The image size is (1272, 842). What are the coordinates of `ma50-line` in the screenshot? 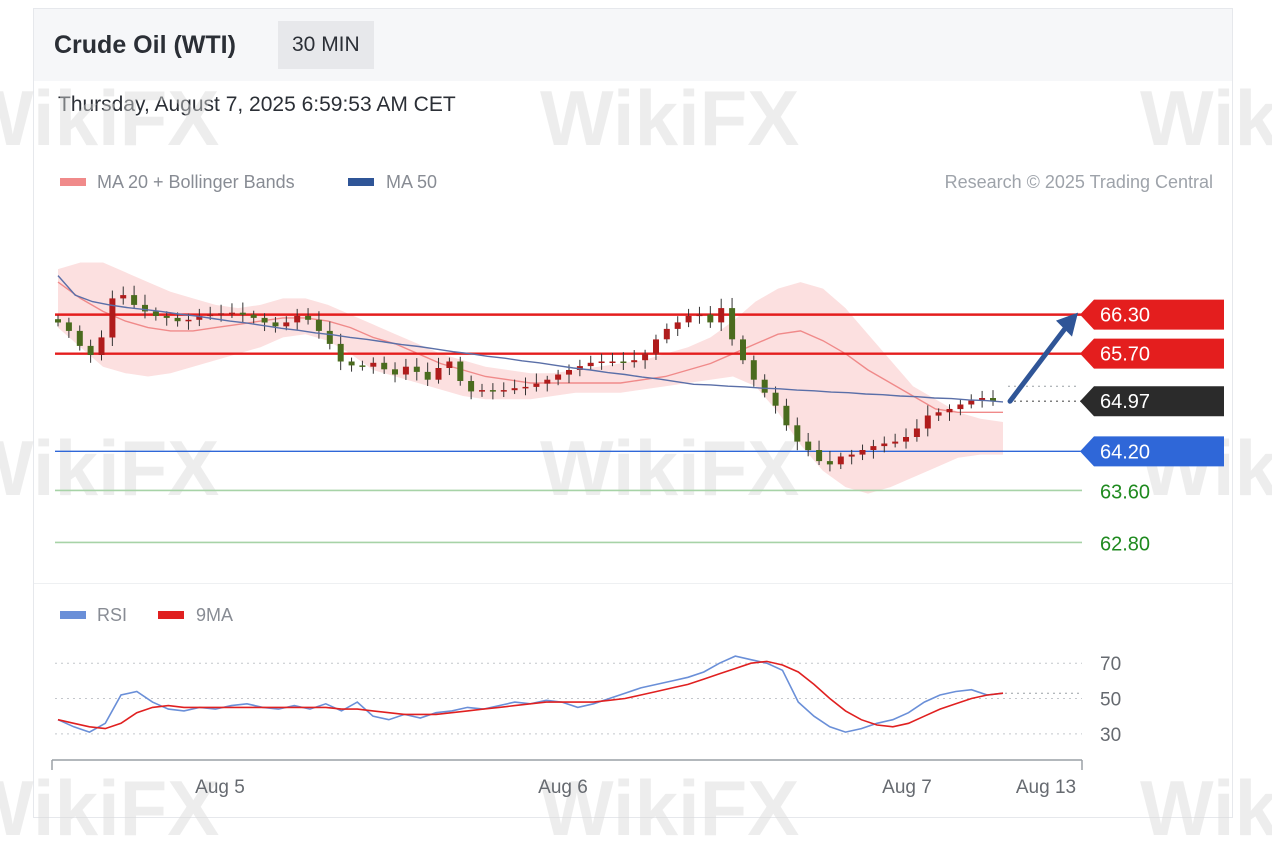 It's located at (530, 339).